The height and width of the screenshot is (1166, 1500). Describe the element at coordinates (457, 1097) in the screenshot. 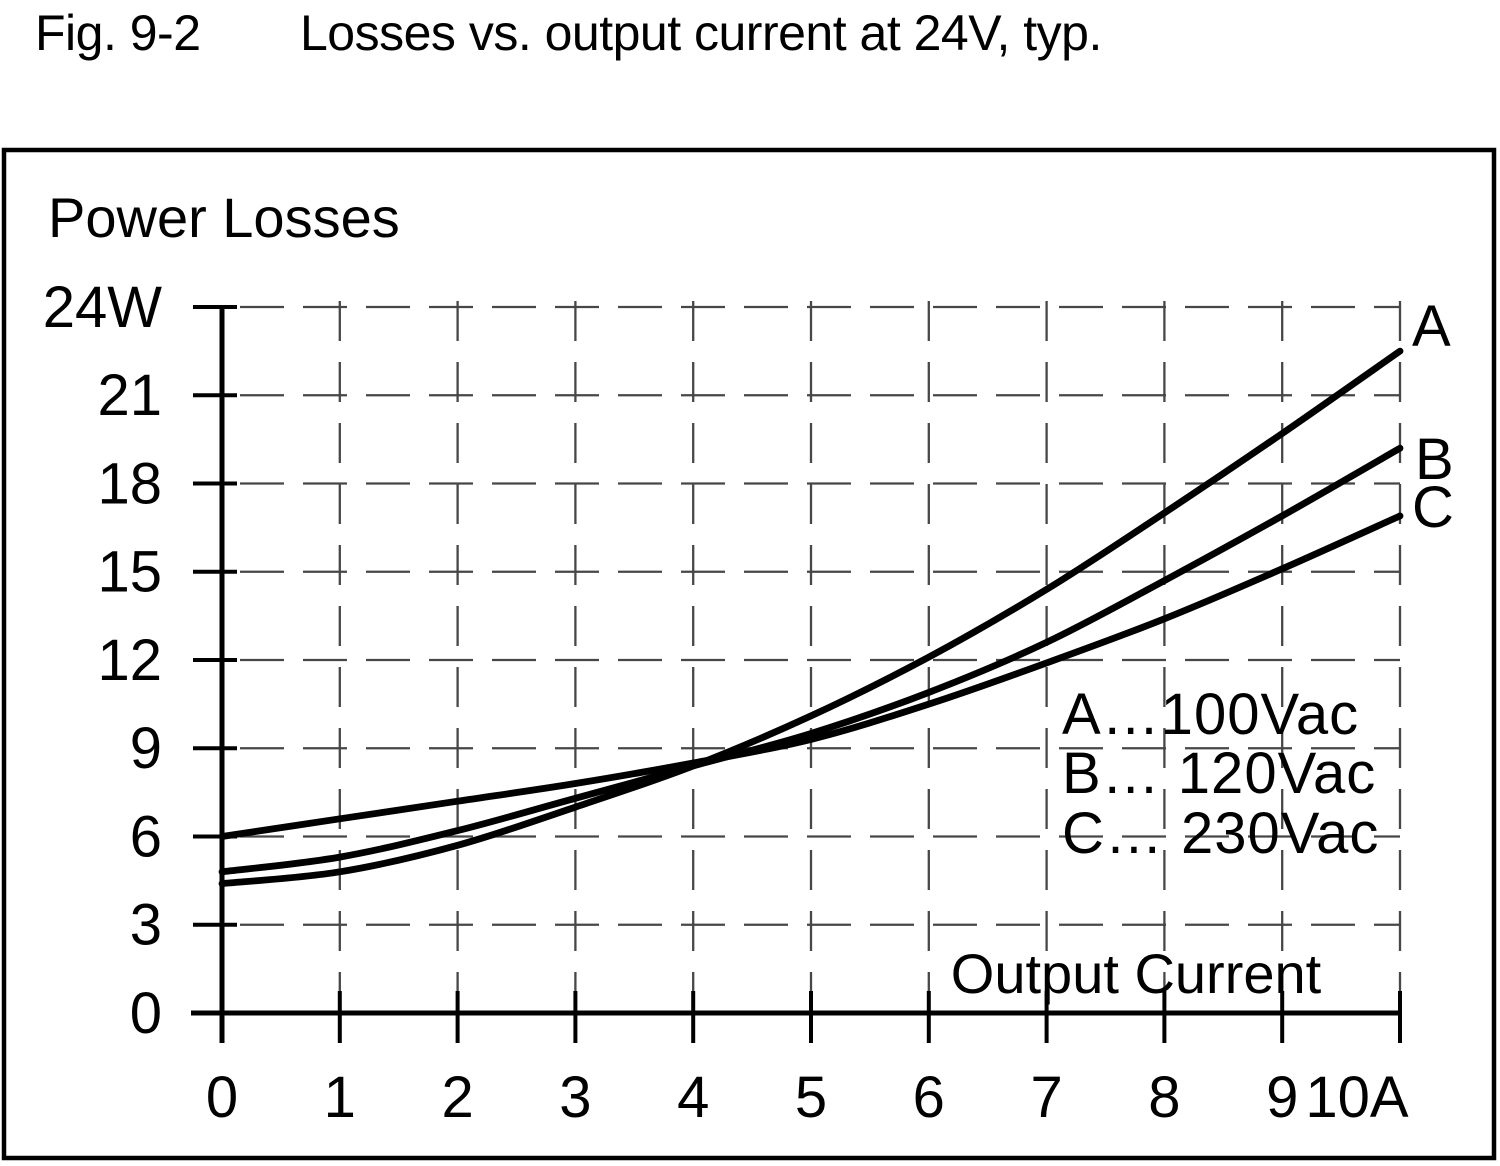

I see `x-tick-label-2: 2` at that location.